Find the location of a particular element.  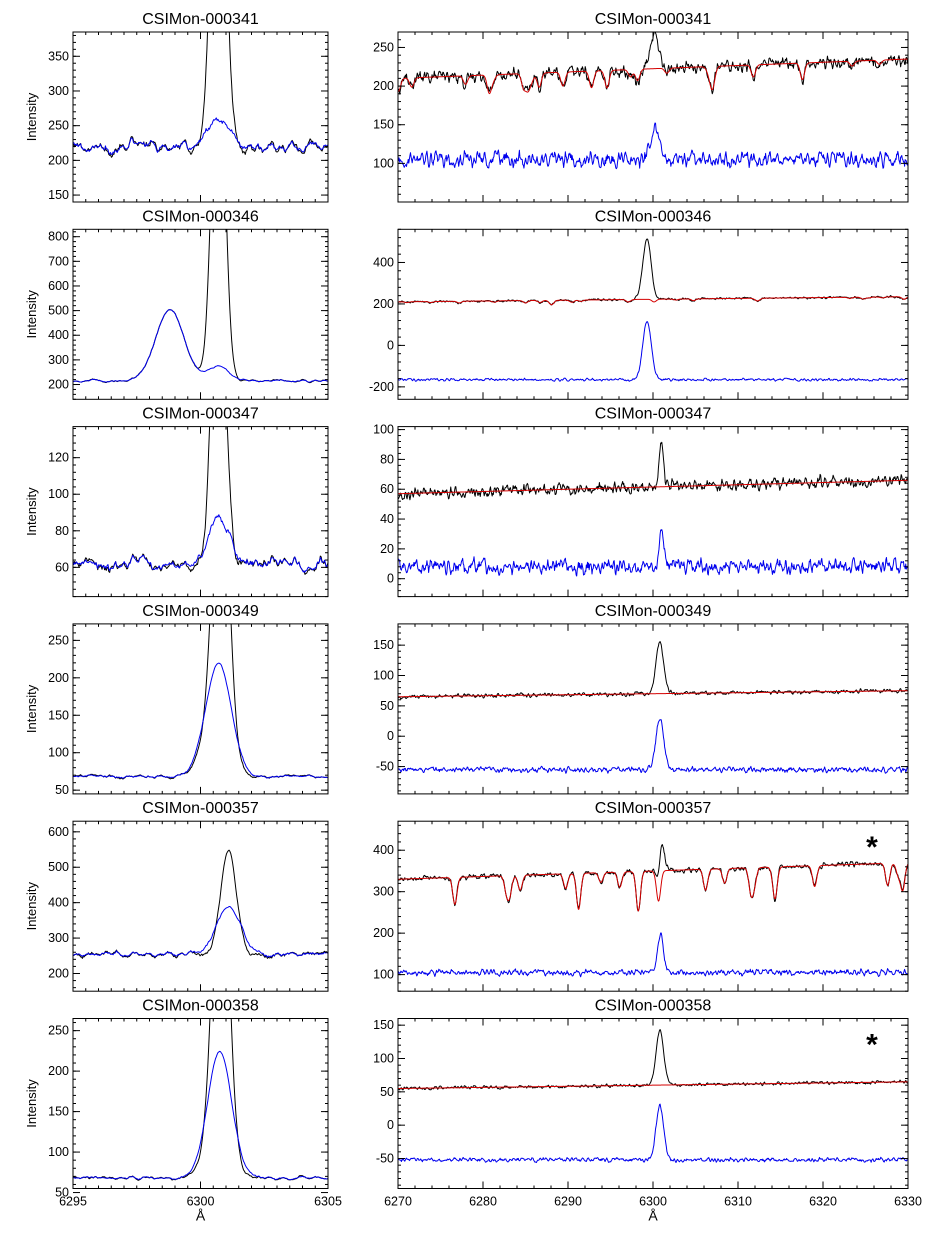

panel-right-2: CSIMon-000346 -200 0 200 400 is located at coordinates (639, 304).